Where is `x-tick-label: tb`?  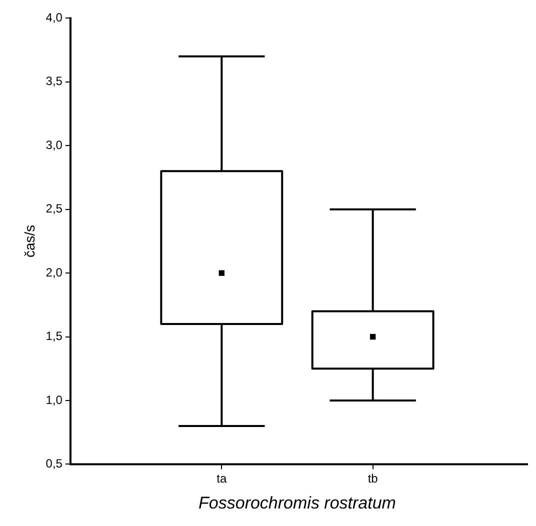
x-tick-label: tb is located at coordinates (373, 479).